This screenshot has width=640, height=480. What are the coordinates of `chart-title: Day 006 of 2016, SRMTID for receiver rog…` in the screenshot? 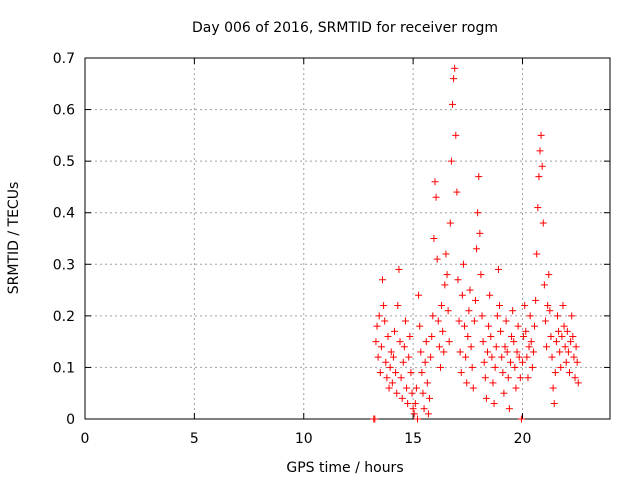 It's located at (345, 28).